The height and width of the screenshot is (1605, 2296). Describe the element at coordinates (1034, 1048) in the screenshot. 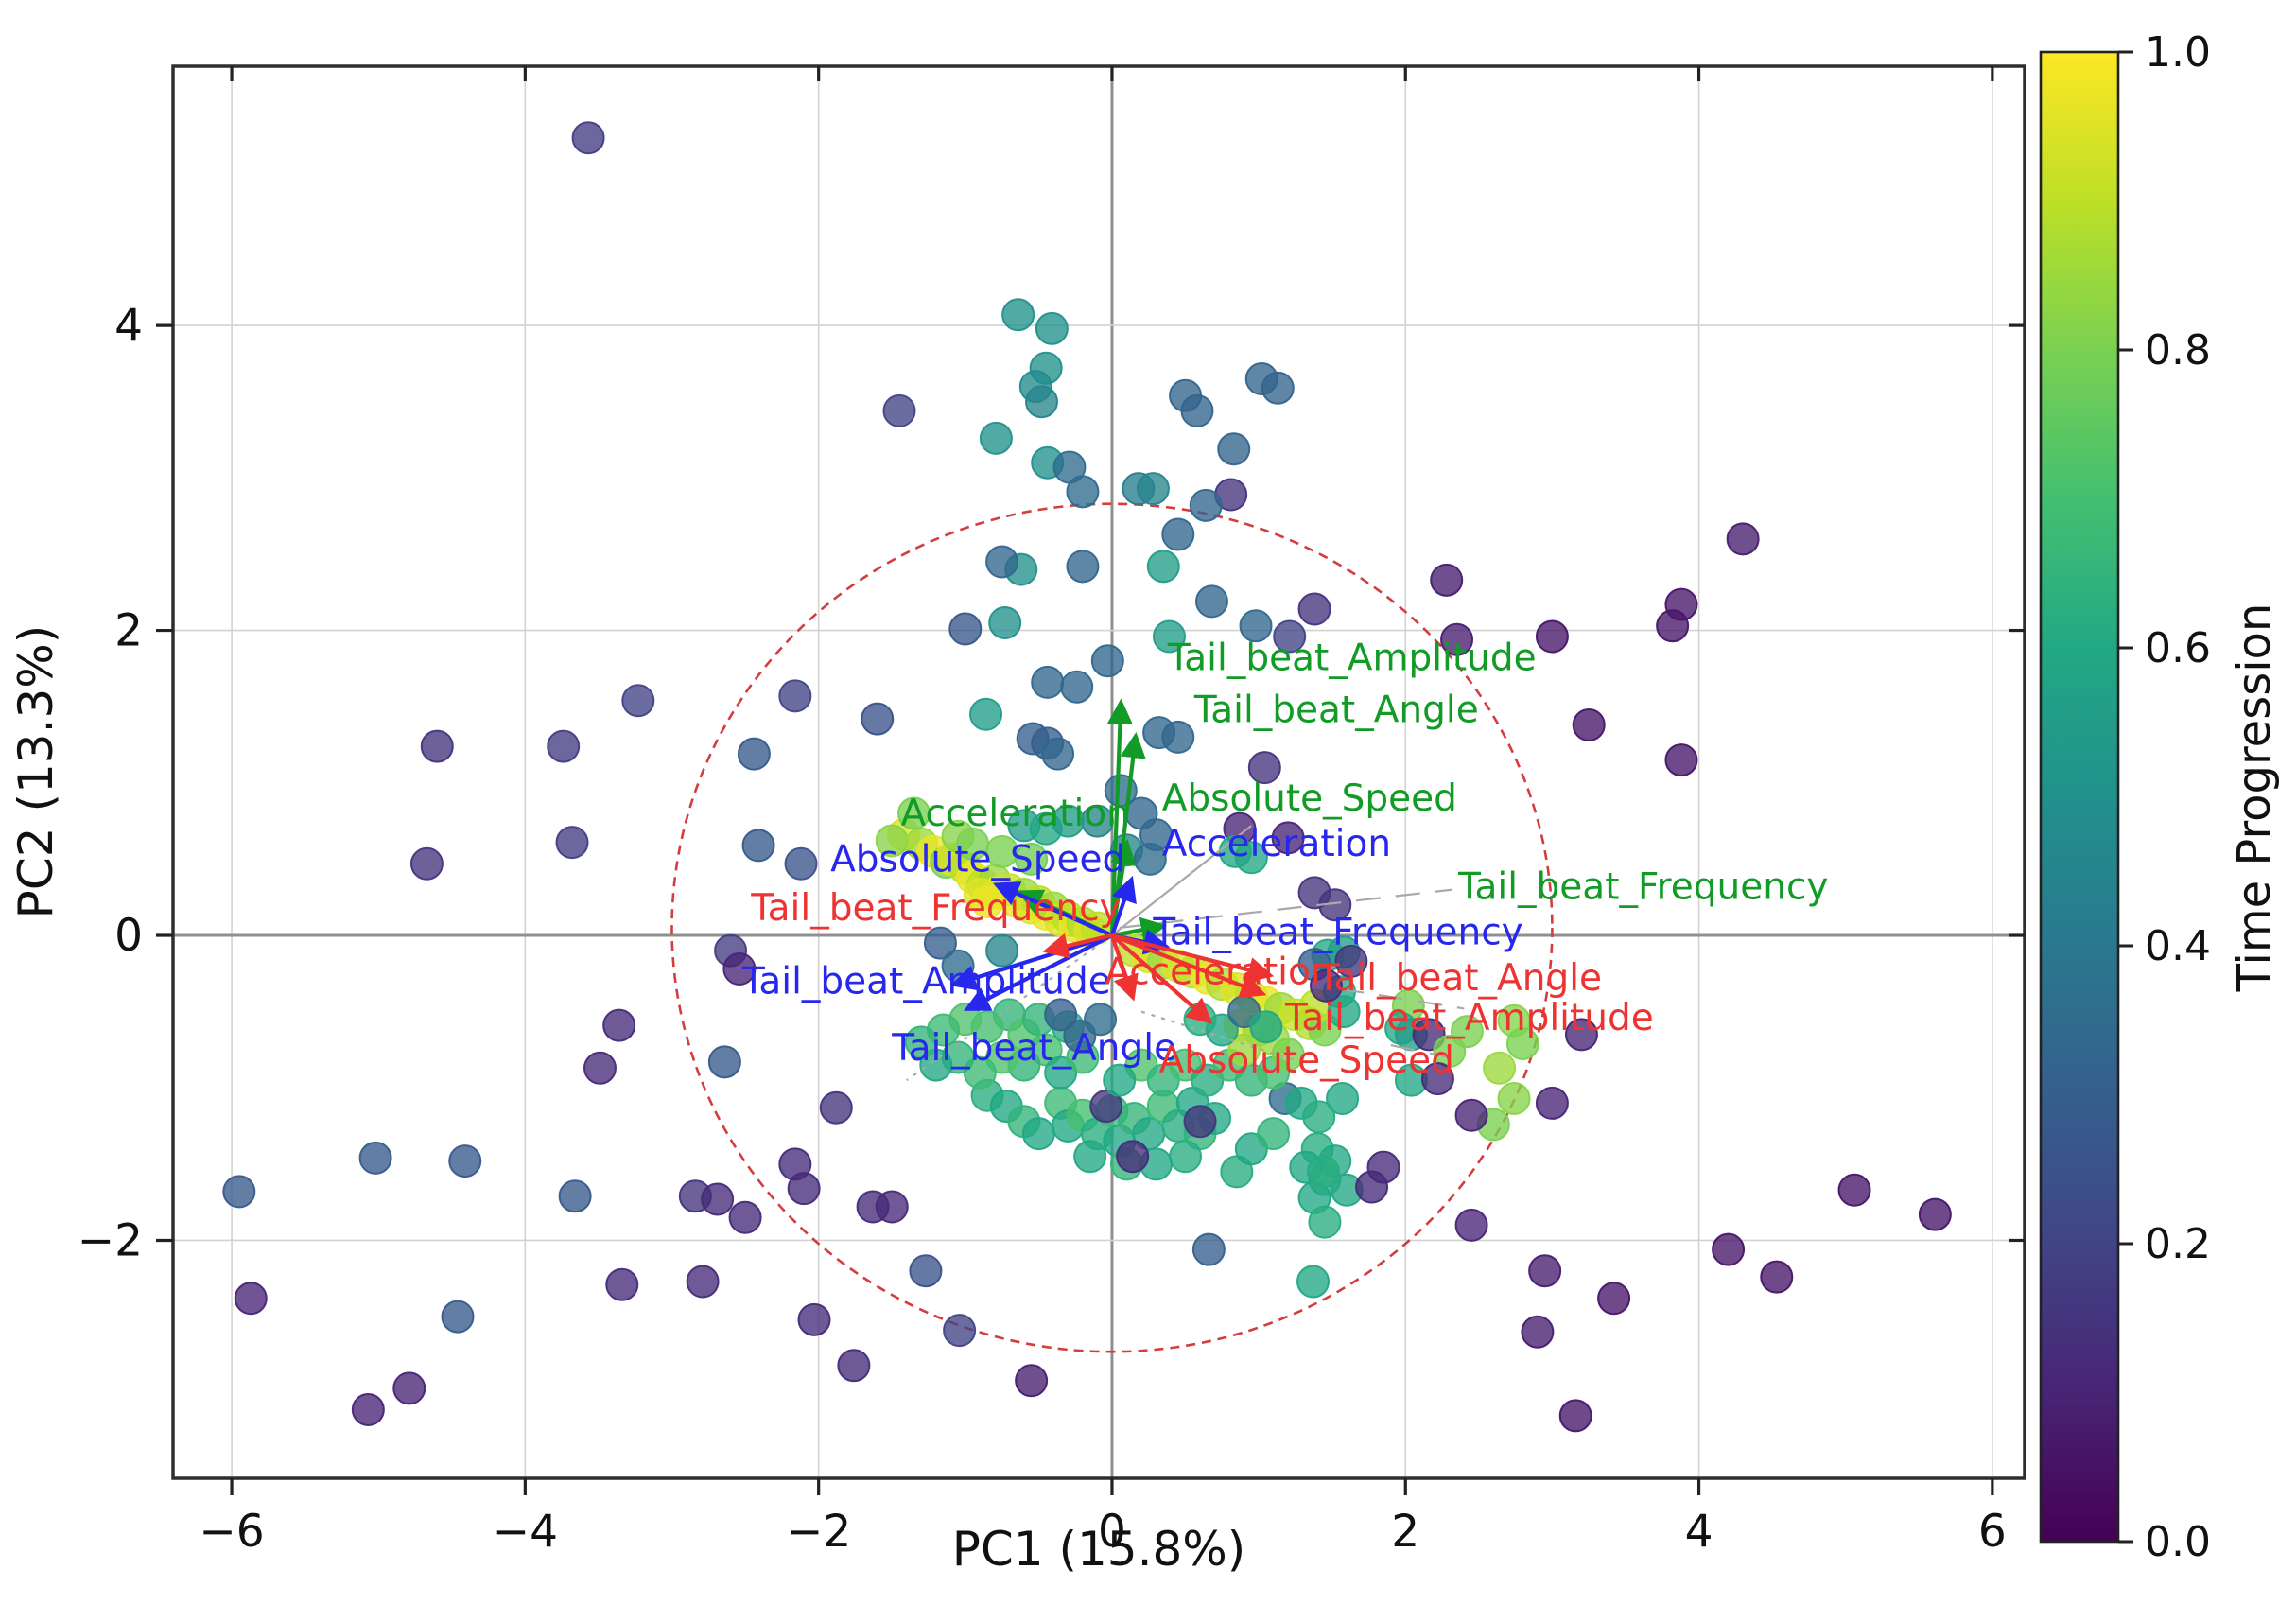

I see `blue-set-label-tail_beat_angle: Tail_beat_Angle` at that location.